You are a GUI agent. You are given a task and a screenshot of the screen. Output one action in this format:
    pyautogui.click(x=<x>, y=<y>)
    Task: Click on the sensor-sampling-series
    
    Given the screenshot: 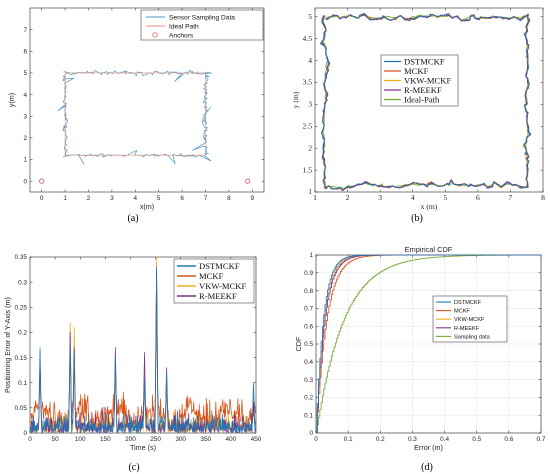 What is the action you would take?
    pyautogui.click(x=135, y=117)
    